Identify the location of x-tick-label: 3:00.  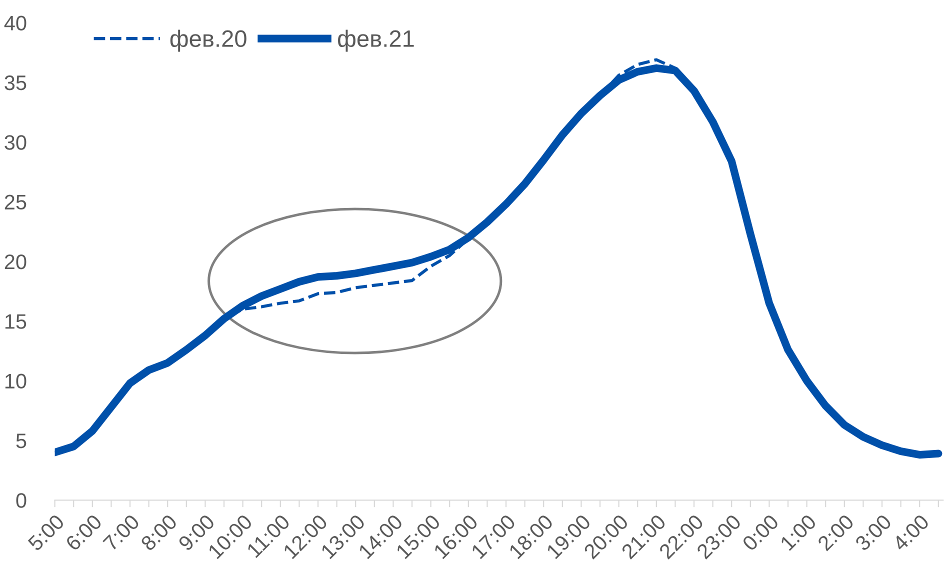
(873, 533).